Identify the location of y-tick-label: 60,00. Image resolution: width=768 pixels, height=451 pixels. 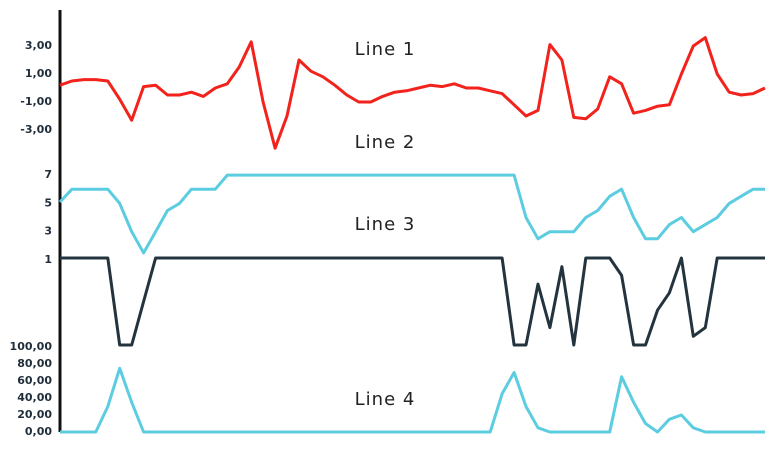
(34, 380).